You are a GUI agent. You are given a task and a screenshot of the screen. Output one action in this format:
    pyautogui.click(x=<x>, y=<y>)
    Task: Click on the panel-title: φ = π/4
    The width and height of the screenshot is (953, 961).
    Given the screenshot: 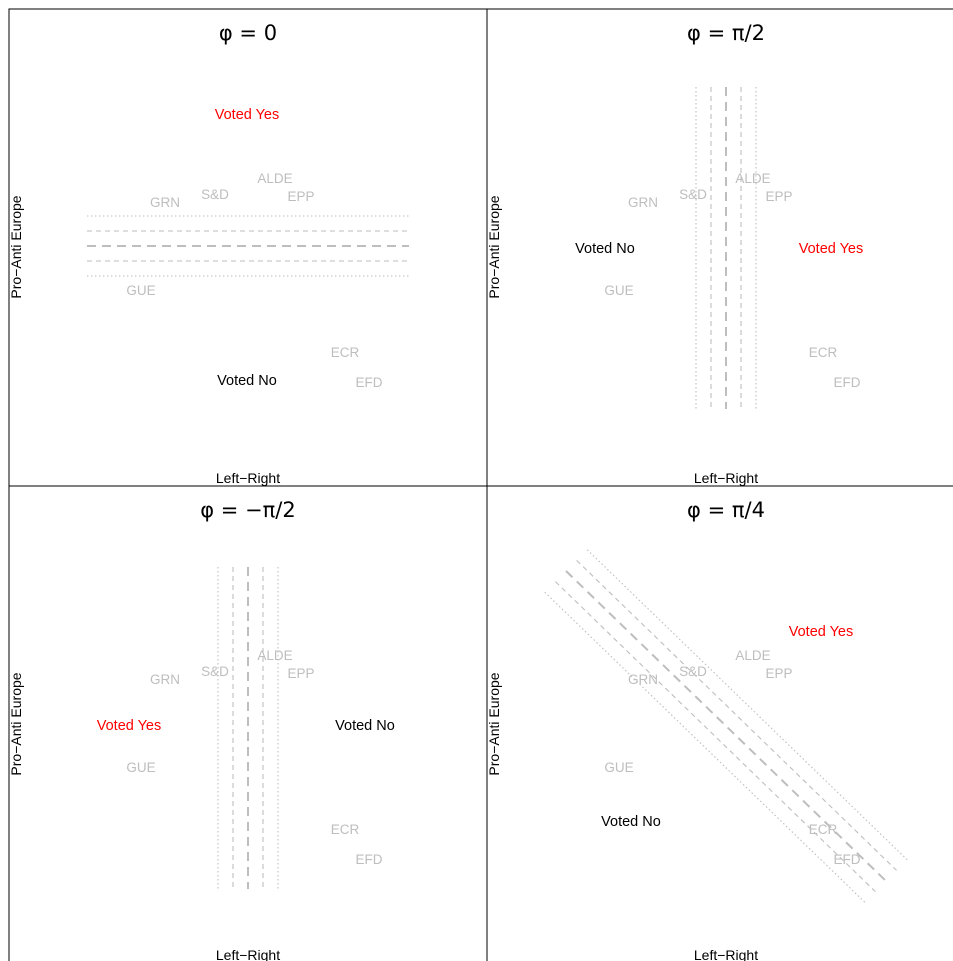 What is the action you would take?
    pyautogui.click(x=726, y=510)
    